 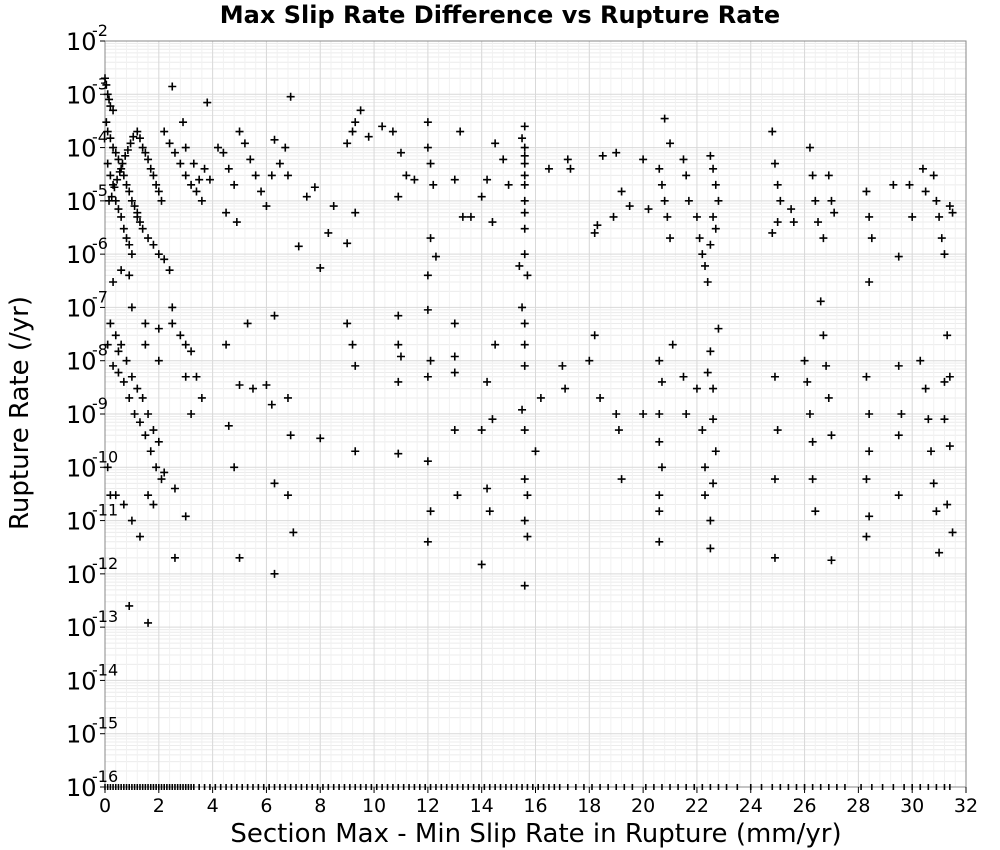 What do you see at coordinates (159, 806) in the screenshot?
I see `x-tick-label: 2` at bounding box center [159, 806].